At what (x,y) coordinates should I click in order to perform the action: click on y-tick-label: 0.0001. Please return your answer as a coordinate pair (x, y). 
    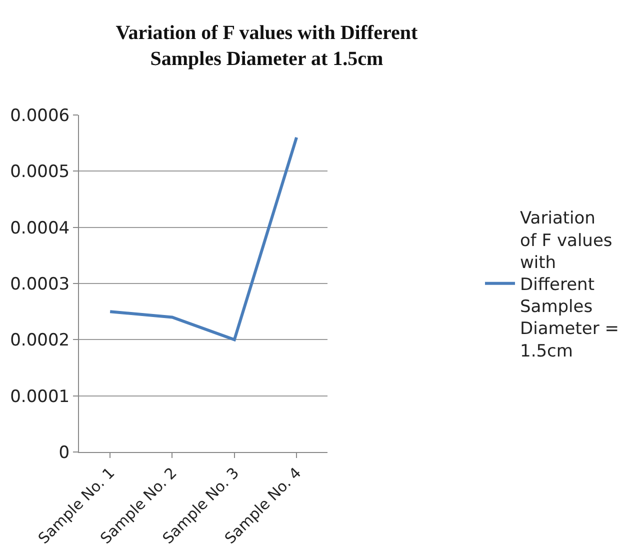
    Looking at the image, I should click on (40, 396).